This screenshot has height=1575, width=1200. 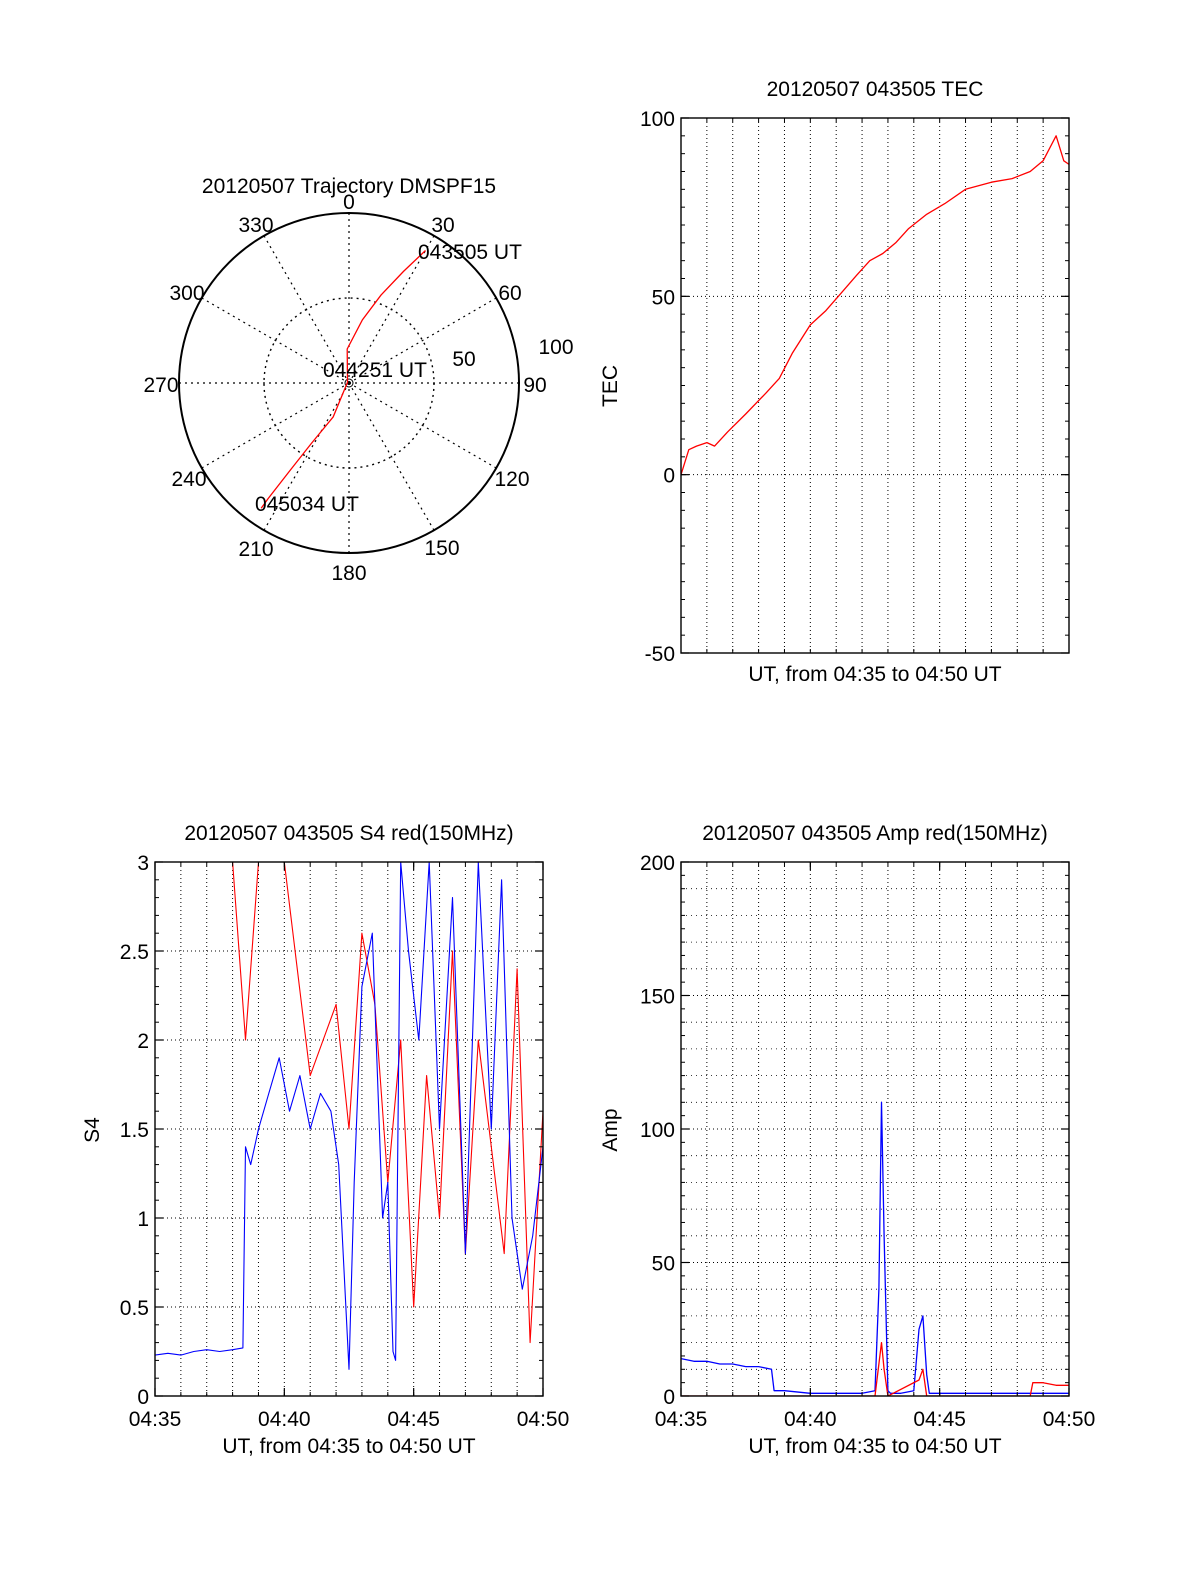 I want to click on y-tick-label: 2.5, so click(x=134, y=952).